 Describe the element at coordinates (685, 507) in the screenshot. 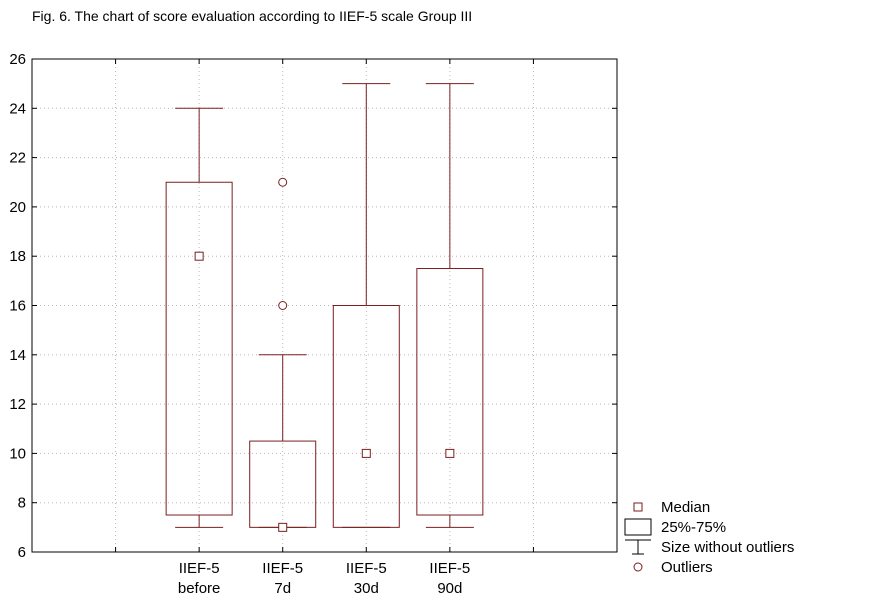

I see `legend-label: Median` at that location.